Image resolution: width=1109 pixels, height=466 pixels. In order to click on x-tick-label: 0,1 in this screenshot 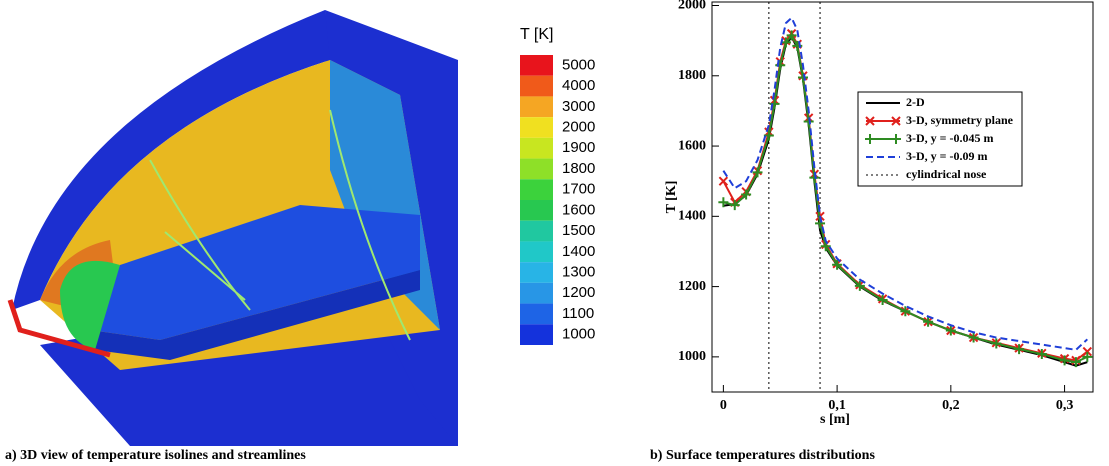, I will do `click(837, 405)`.